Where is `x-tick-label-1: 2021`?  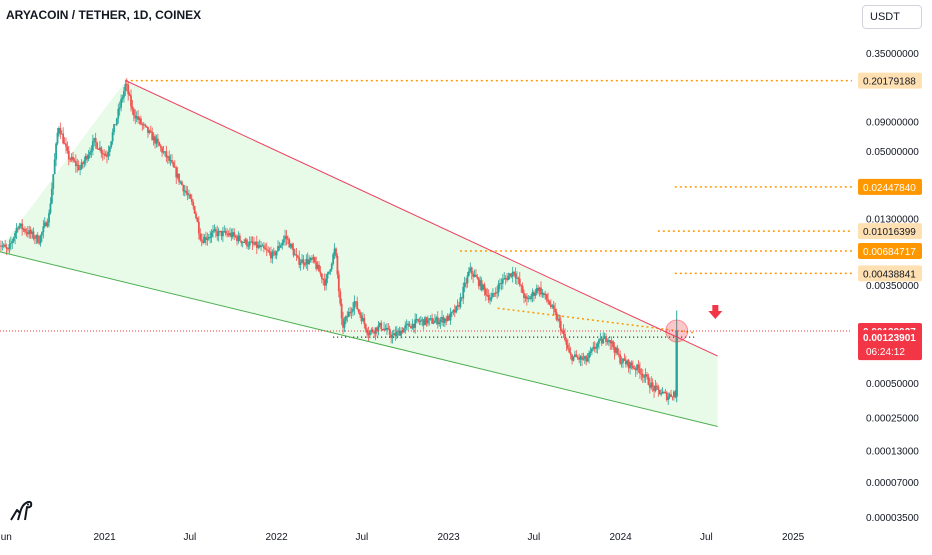 x-tick-label-1: 2021 is located at coordinates (104, 537).